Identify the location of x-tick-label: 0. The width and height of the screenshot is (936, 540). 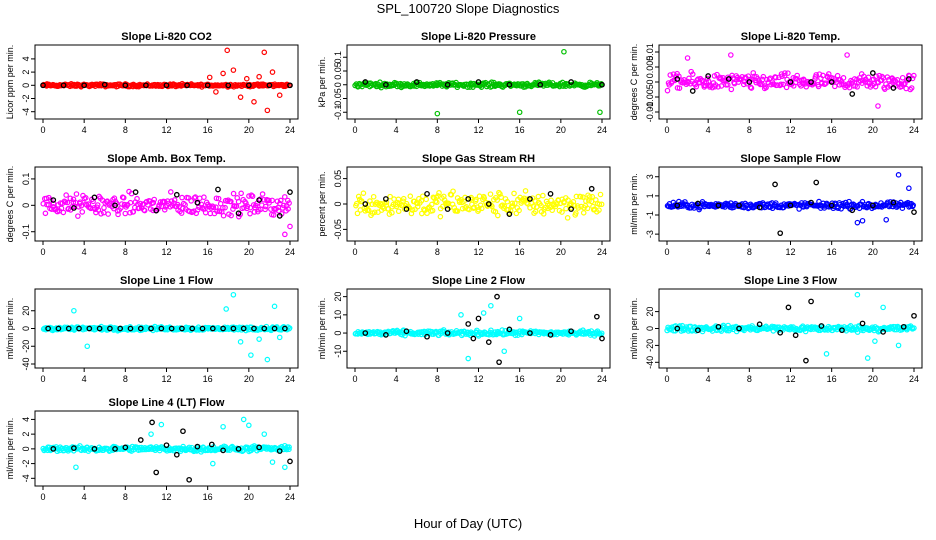
(42, 130).